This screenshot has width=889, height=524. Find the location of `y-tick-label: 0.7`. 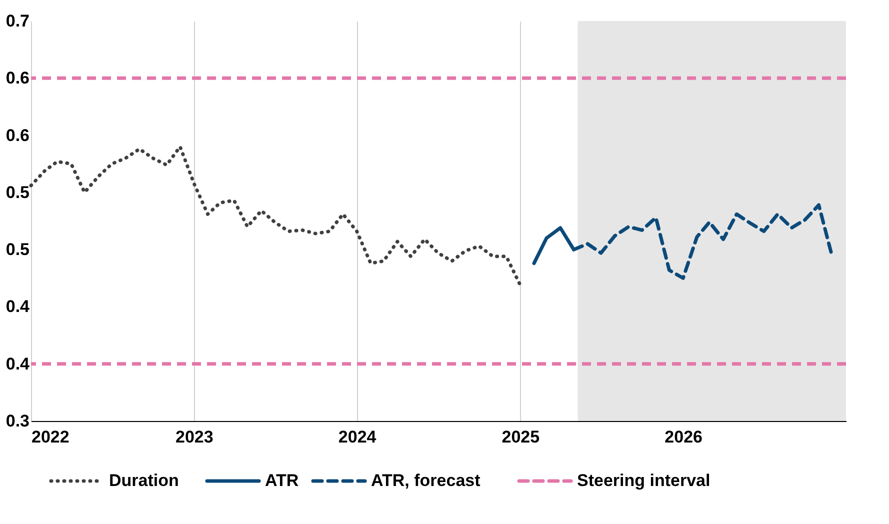

y-tick-label: 0.7 is located at coordinates (18, 21).